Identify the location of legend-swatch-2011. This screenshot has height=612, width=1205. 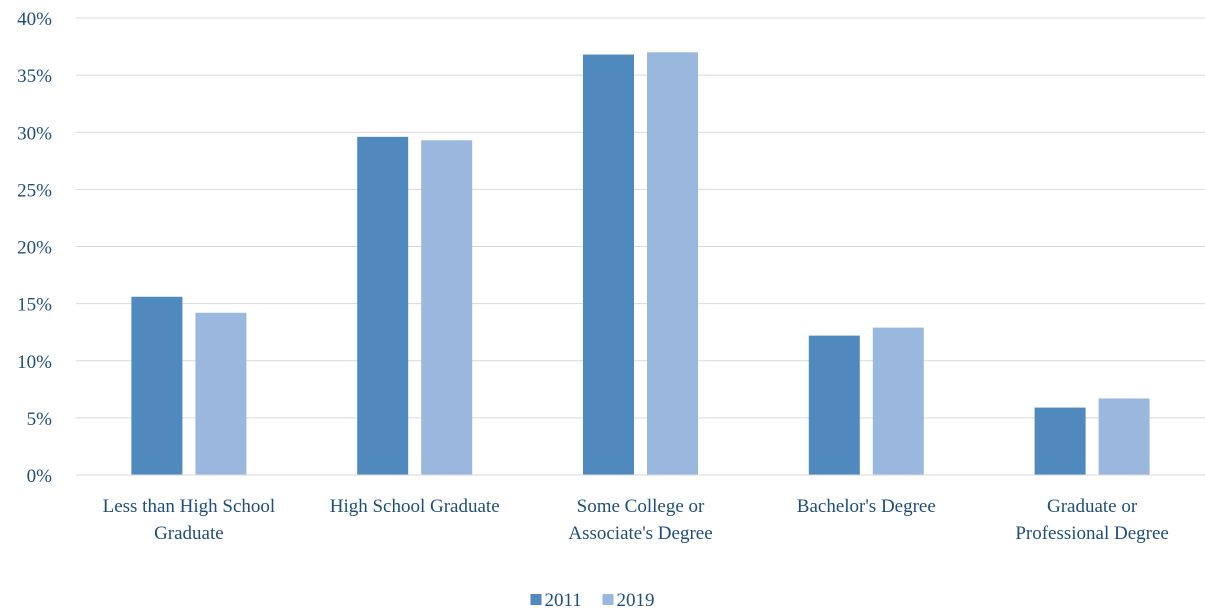
(536, 599).